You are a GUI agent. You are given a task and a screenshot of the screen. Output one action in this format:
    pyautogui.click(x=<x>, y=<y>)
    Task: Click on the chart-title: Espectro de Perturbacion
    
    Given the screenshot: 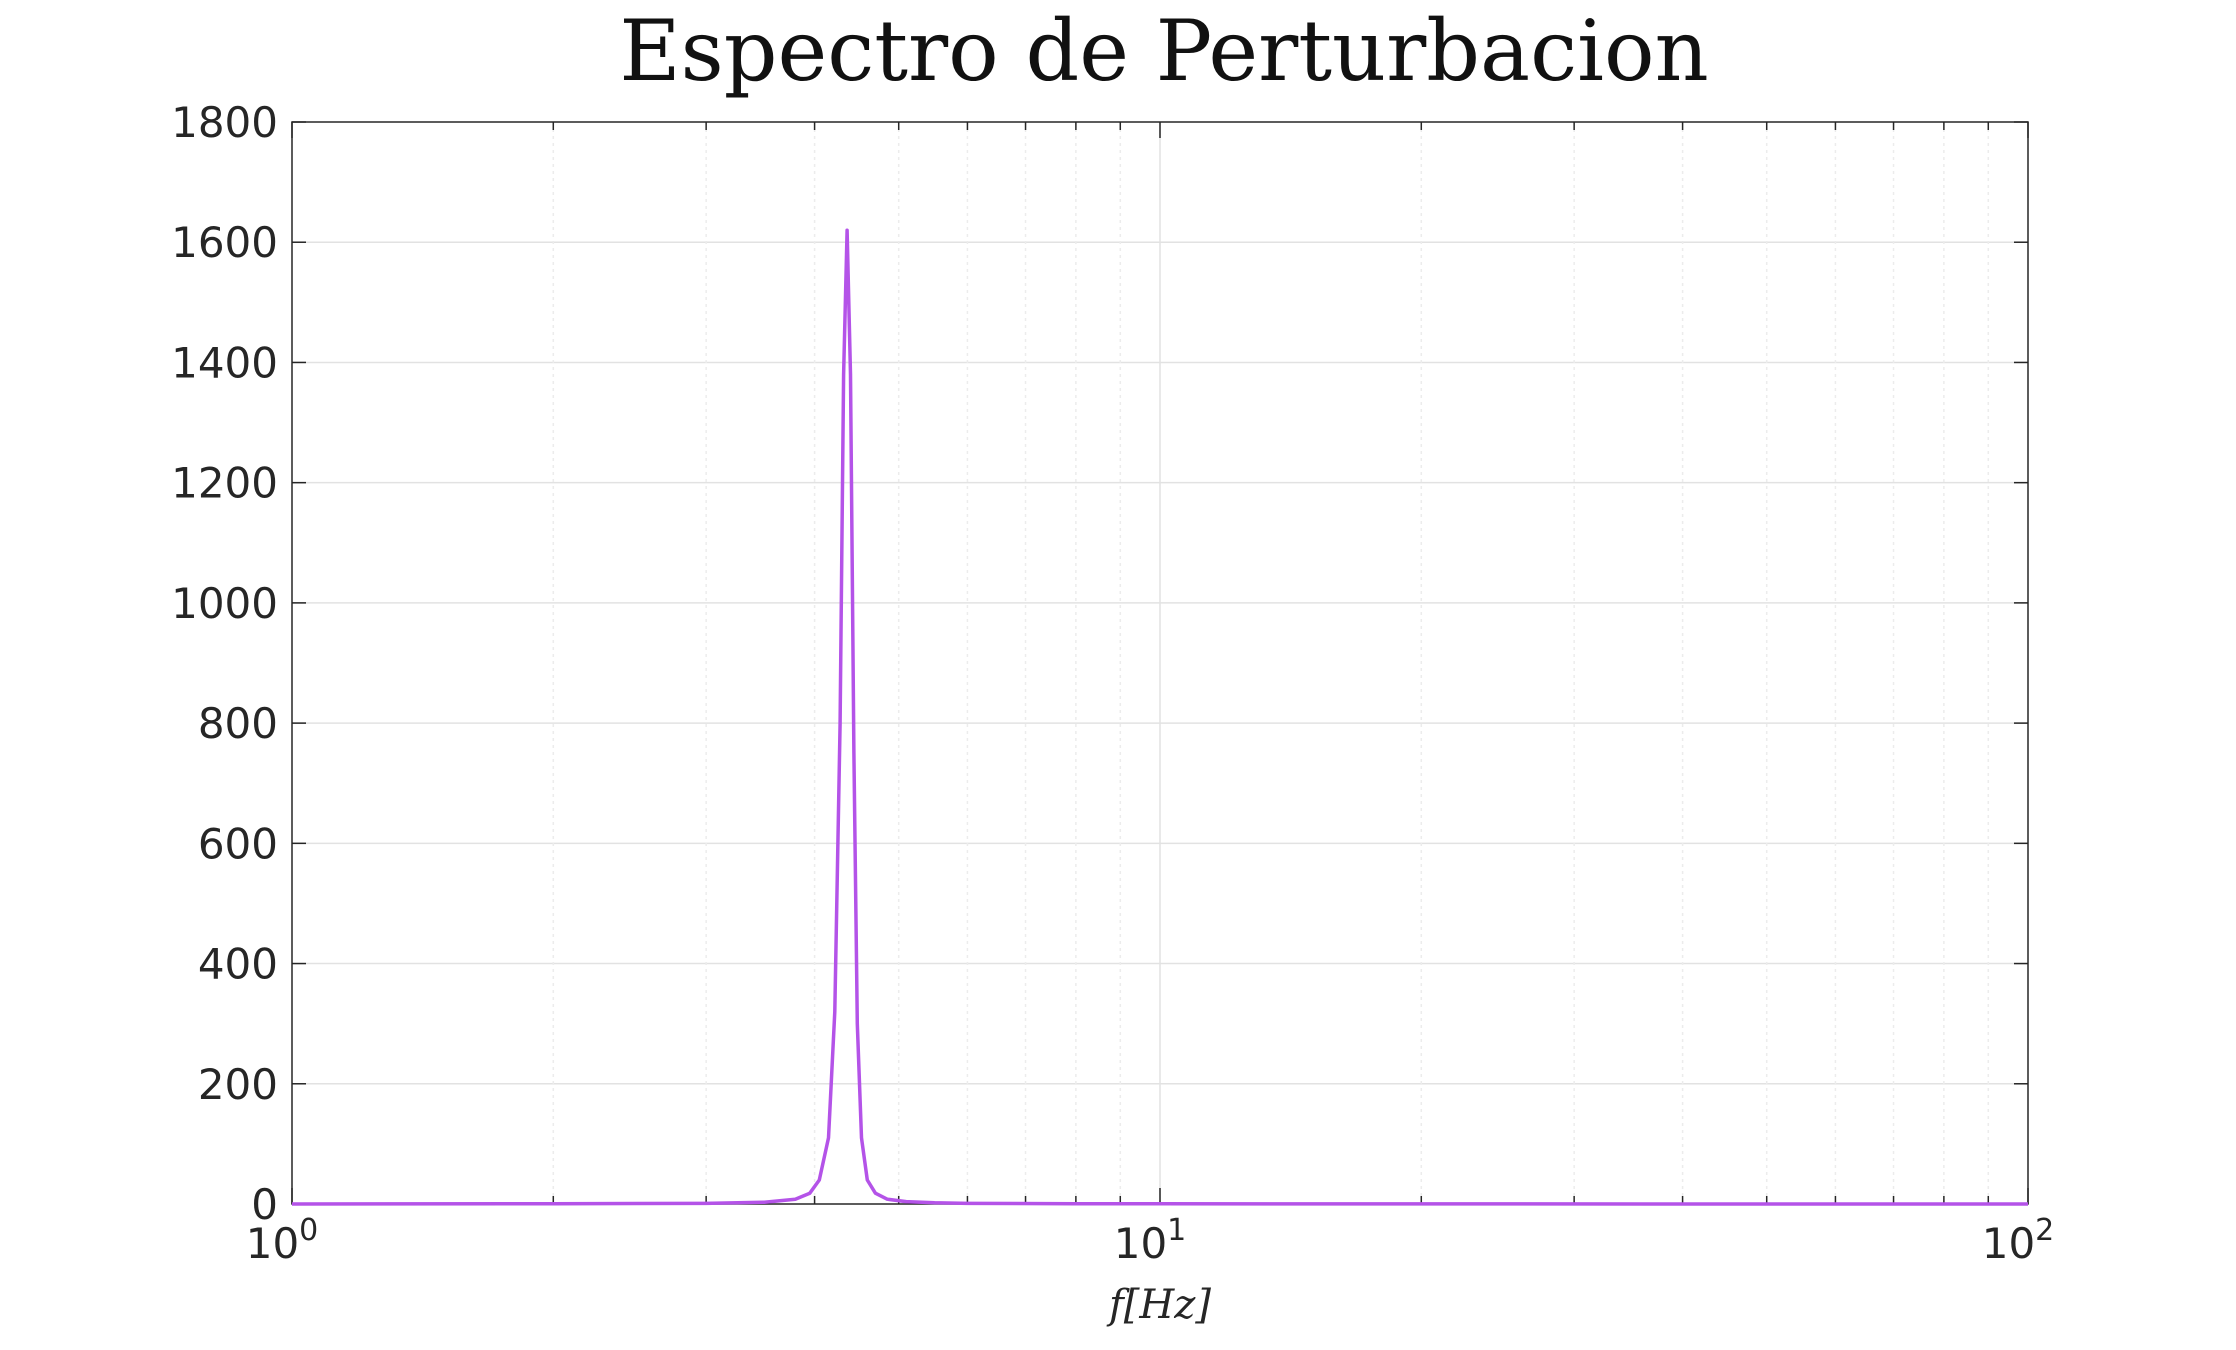 What is the action you would take?
    pyautogui.click(x=1163, y=51)
    